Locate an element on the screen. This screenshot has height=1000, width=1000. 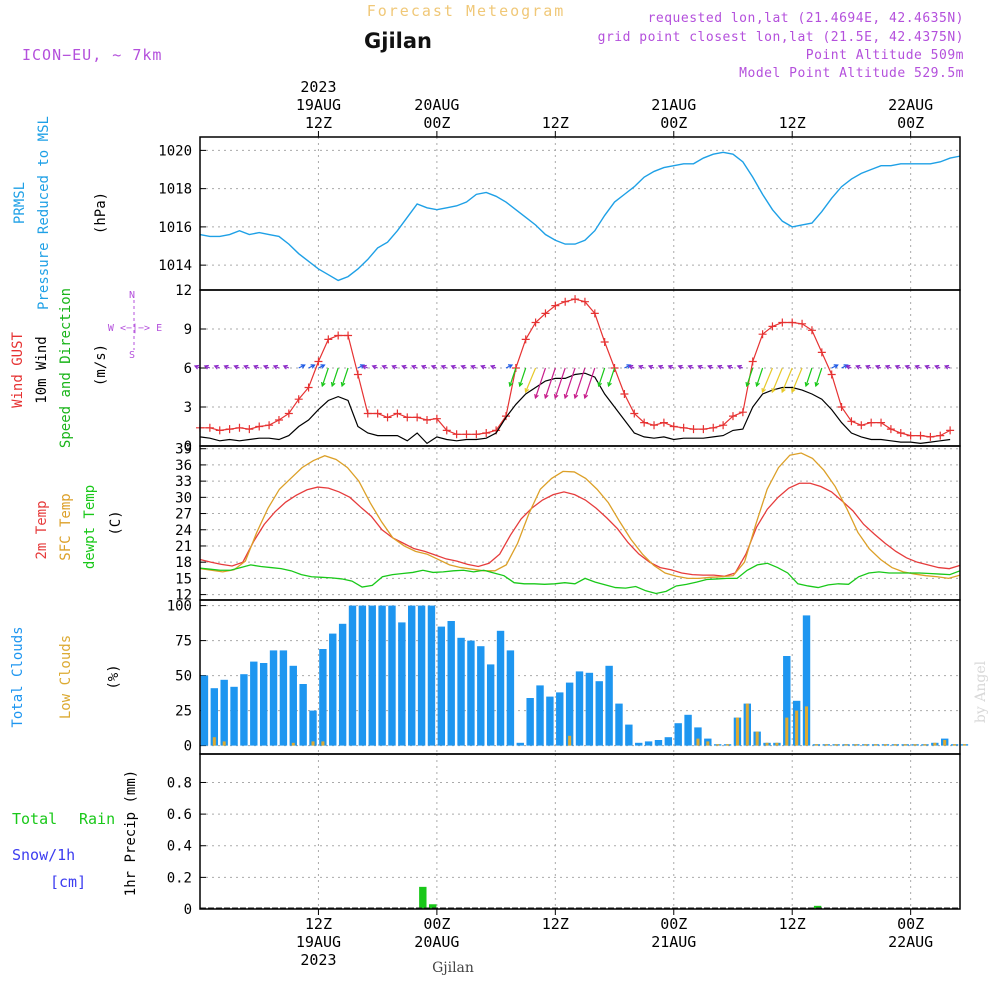
meteogram-title: Forecast Meteogram is located at coordinates (466, 11).